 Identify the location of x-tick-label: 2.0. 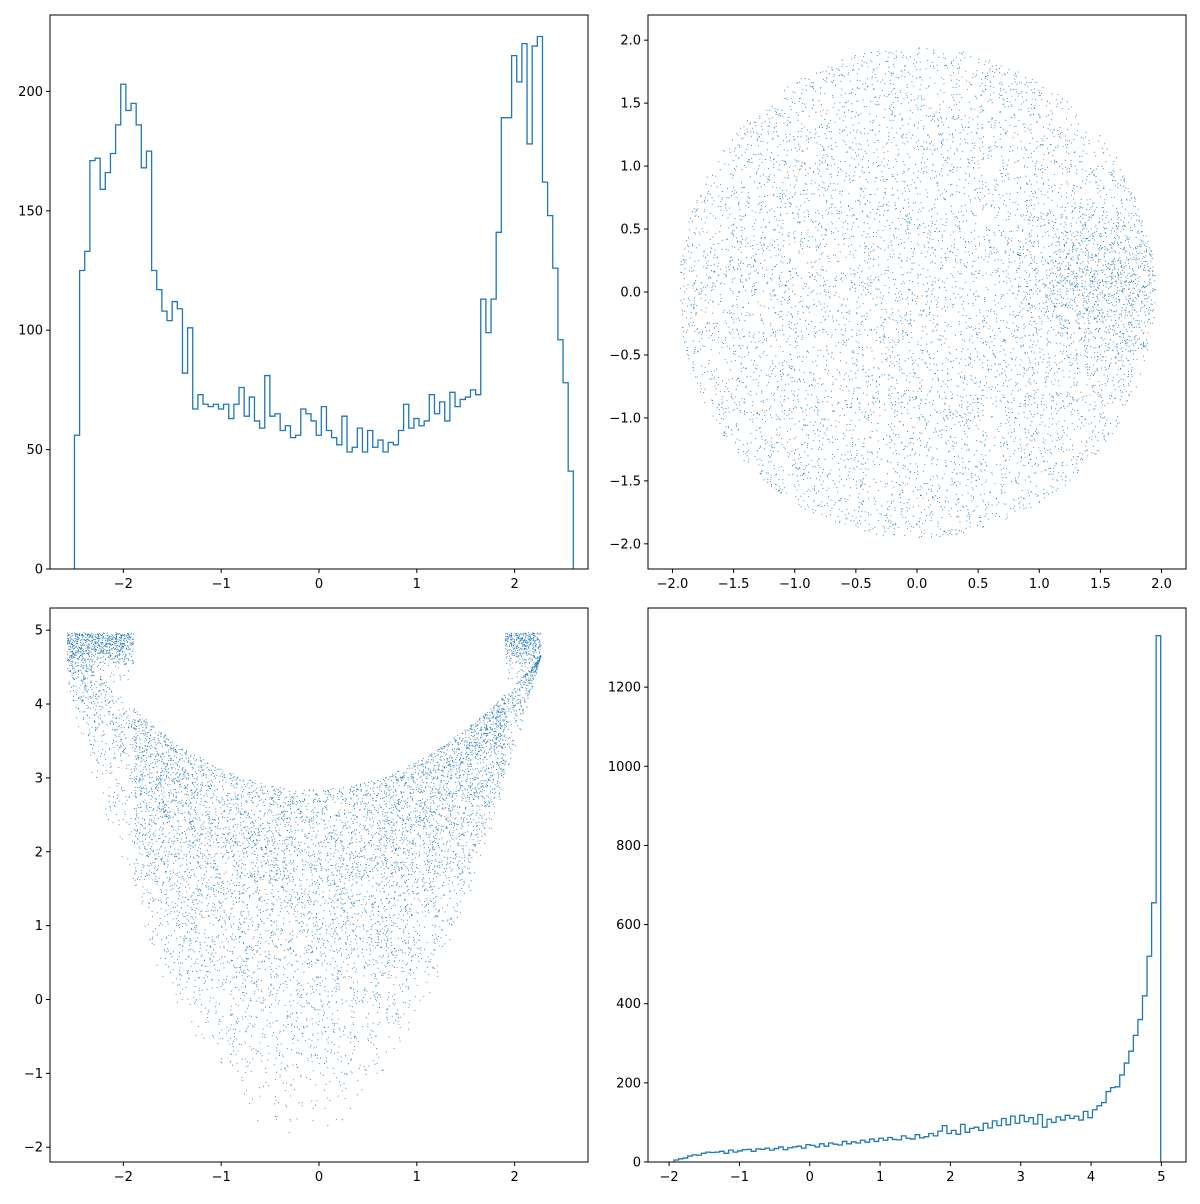
(1161, 584).